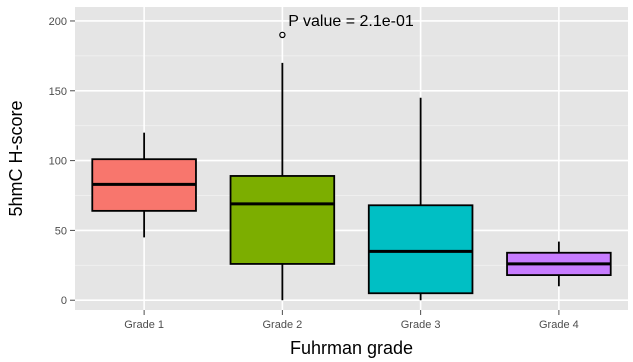 The height and width of the screenshot is (362, 633). I want to click on y-tick-label: 200, so click(58, 22).